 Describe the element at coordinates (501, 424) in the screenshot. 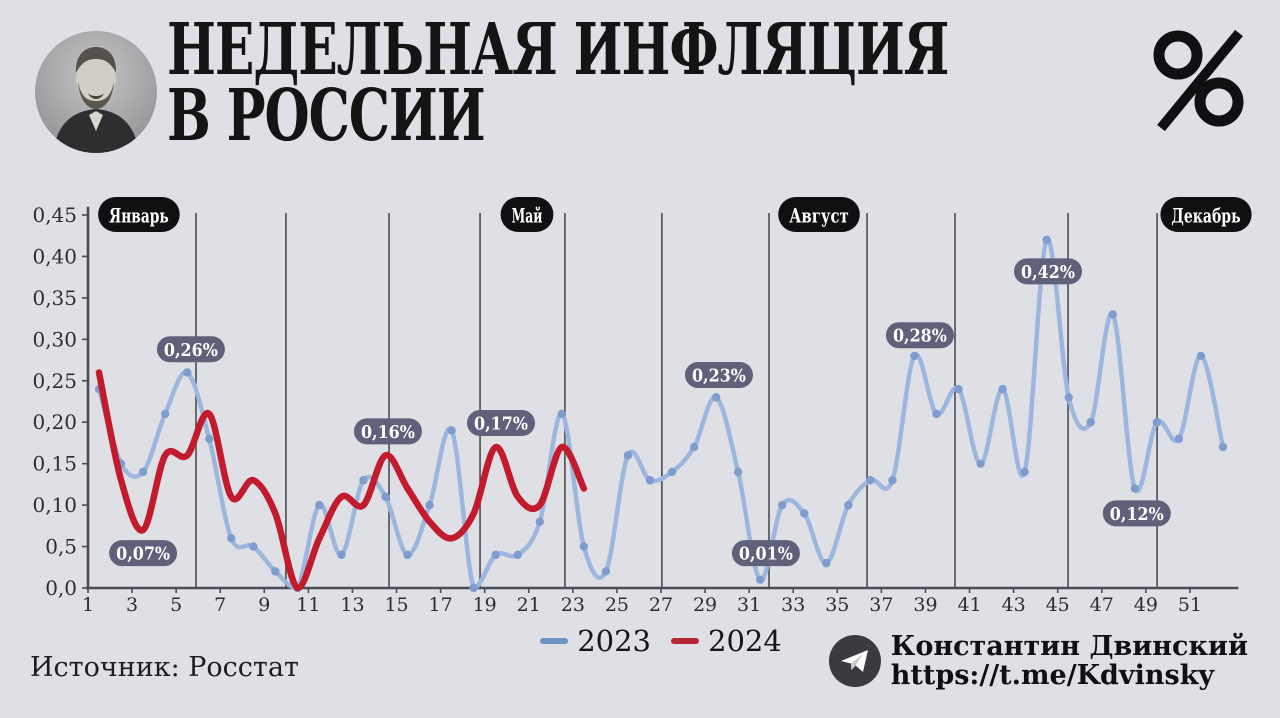

I see `annotation-label: 0,17%` at that location.